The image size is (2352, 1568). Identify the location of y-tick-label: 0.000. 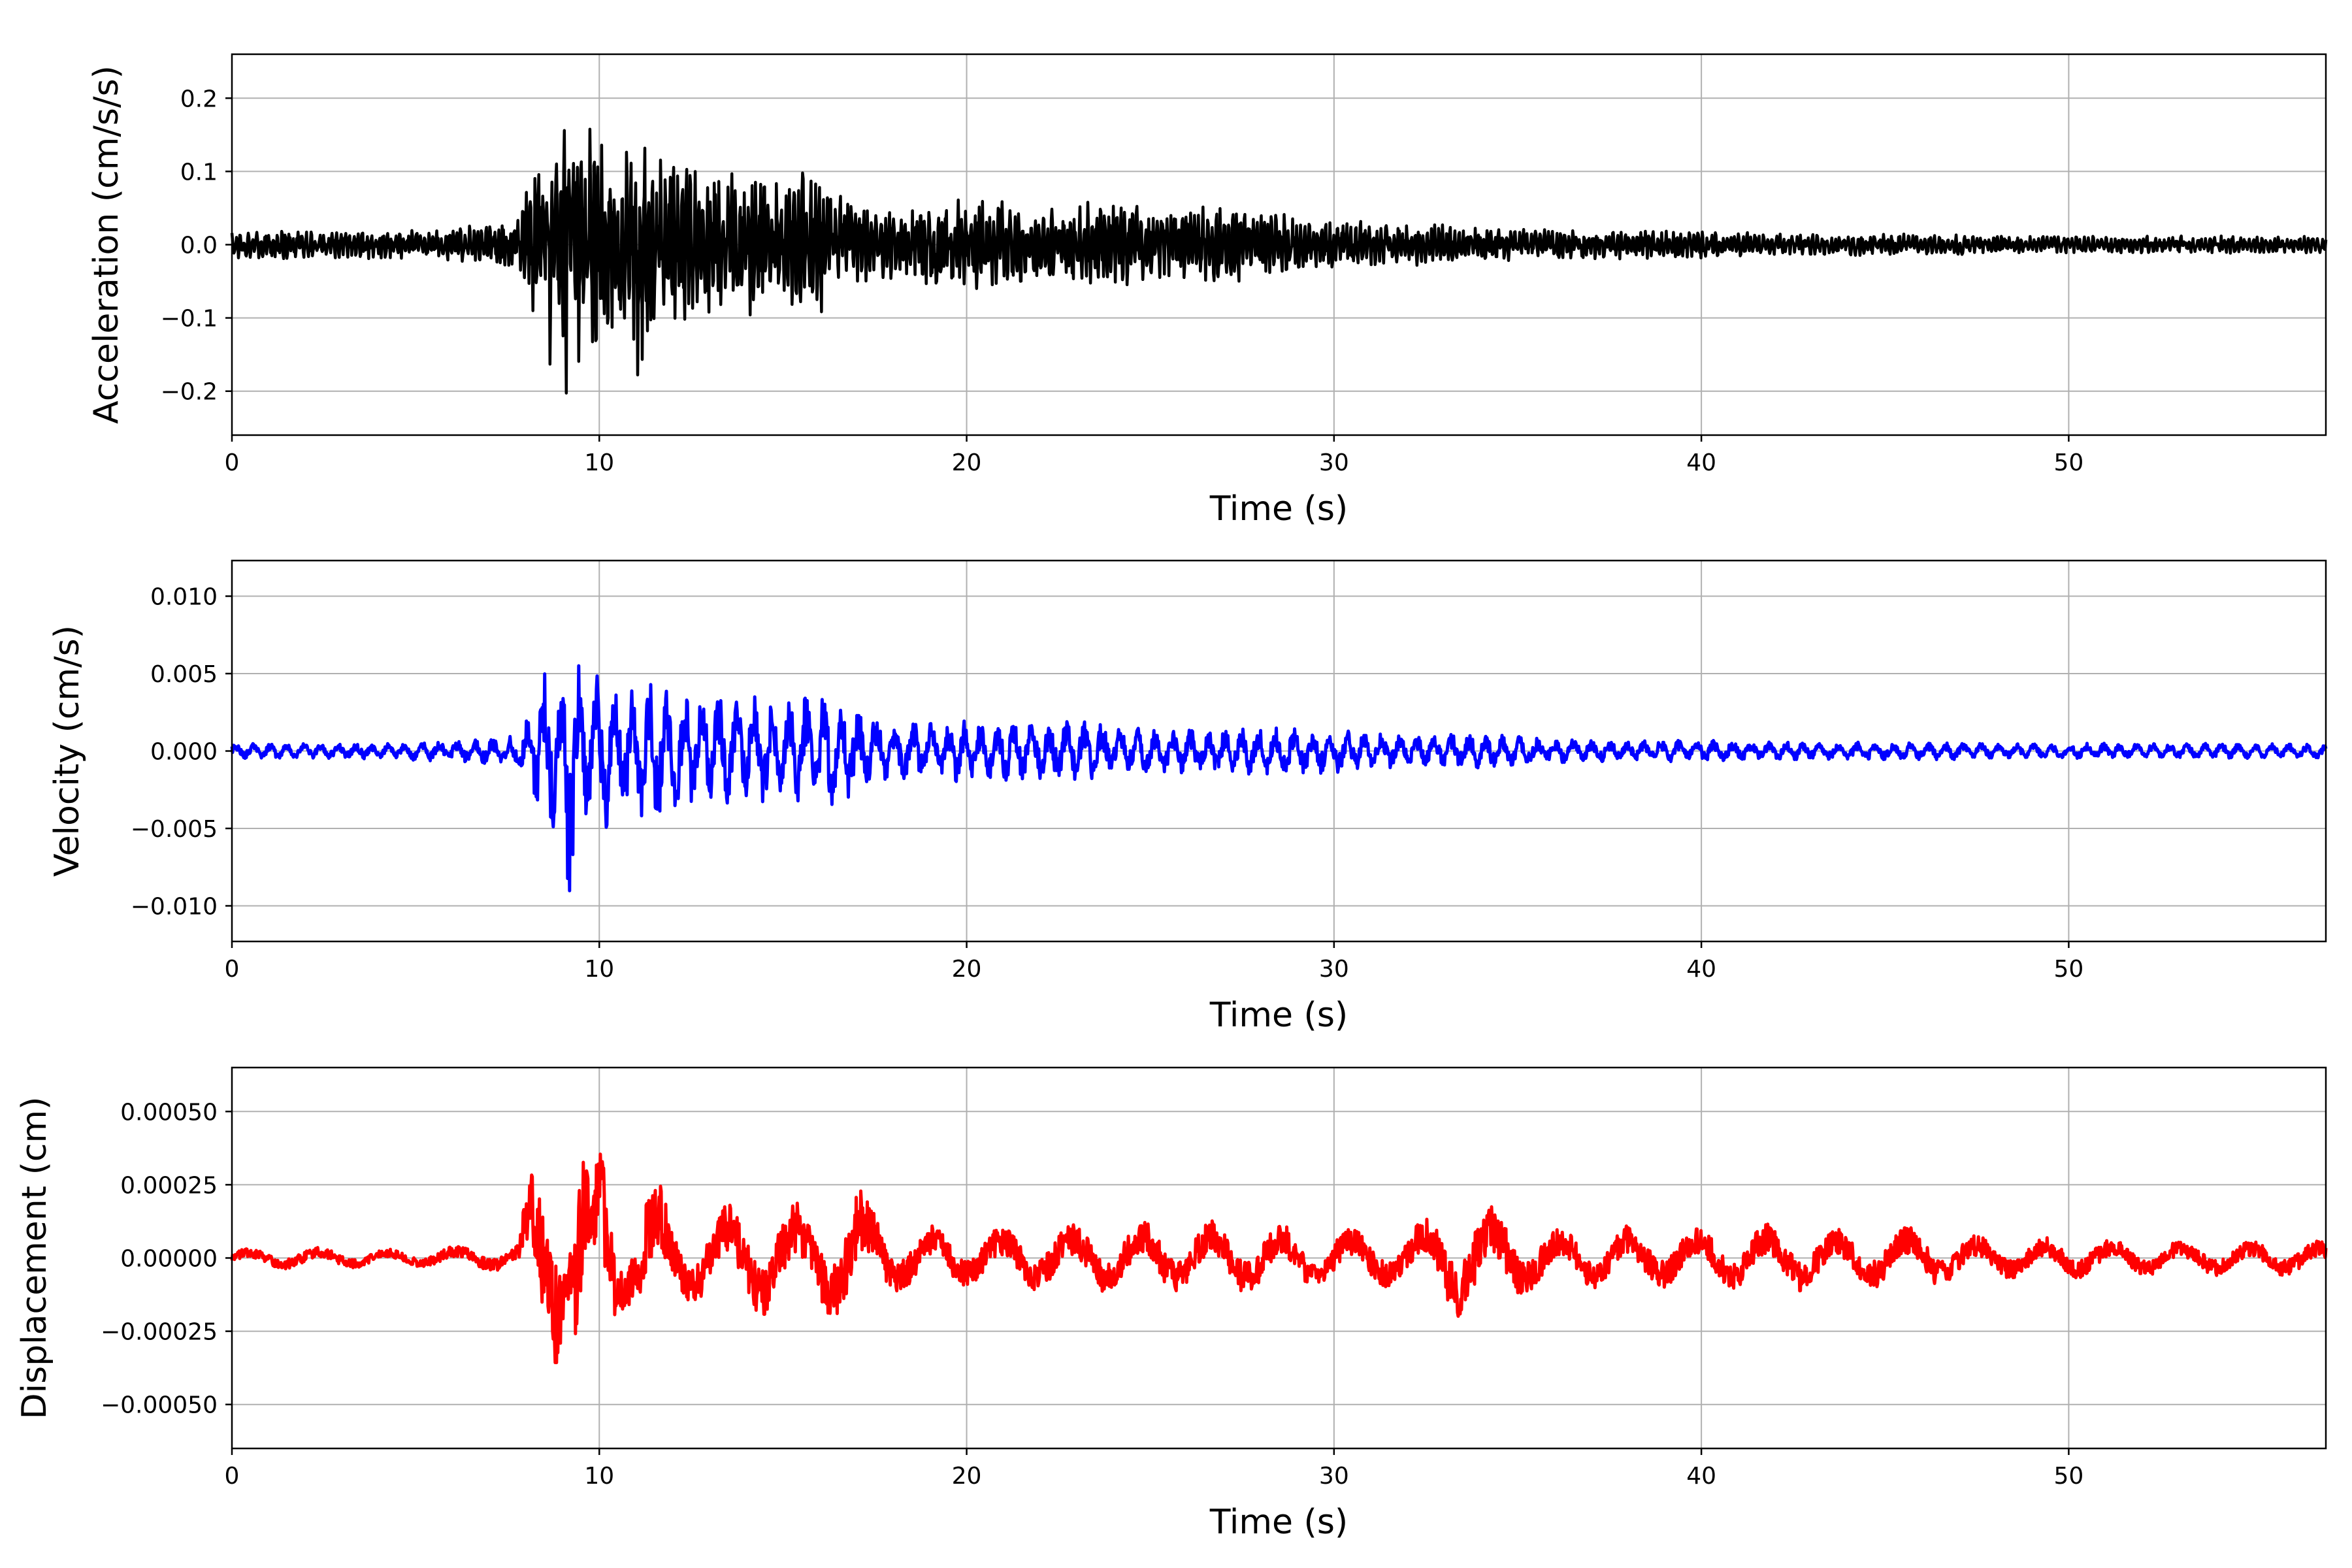
(184, 752).